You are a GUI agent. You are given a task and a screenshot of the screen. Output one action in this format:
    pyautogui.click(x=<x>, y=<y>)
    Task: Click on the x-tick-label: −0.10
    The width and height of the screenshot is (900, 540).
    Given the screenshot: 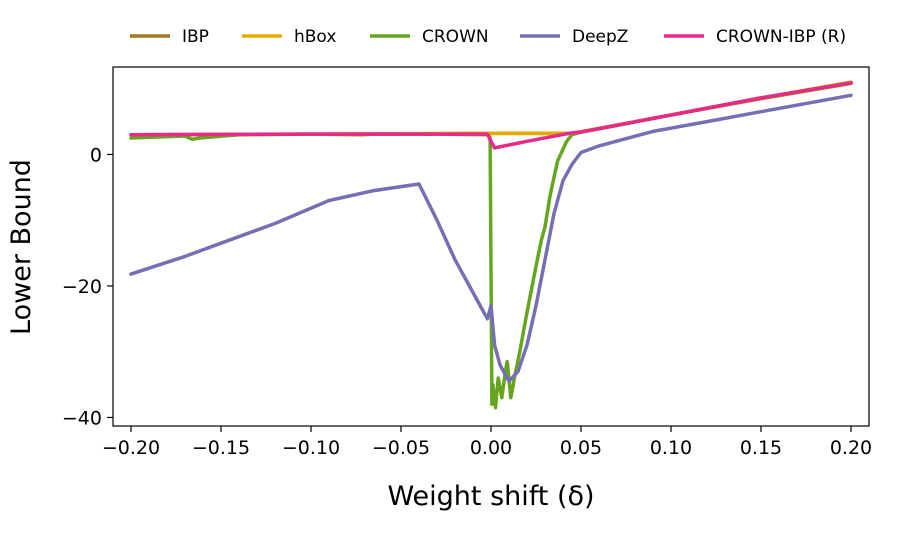 What is the action you would take?
    pyautogui.click(x=311, y=448)
    